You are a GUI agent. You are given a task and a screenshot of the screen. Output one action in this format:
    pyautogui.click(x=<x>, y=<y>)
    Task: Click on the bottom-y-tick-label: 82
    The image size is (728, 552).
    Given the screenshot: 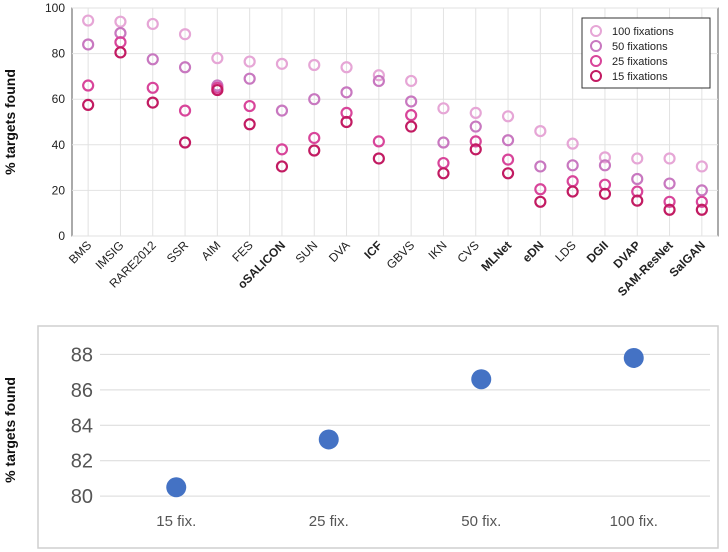 What is the action you would take?
    pyautogui.click(x=82, y=462)
    